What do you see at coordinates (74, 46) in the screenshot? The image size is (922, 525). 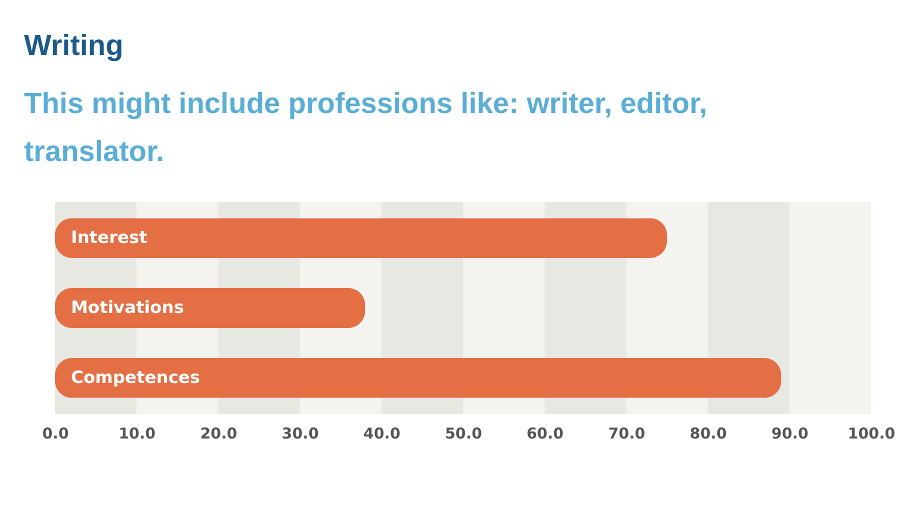 I see `chart-title: Writing` at bounding box center [74, 46].